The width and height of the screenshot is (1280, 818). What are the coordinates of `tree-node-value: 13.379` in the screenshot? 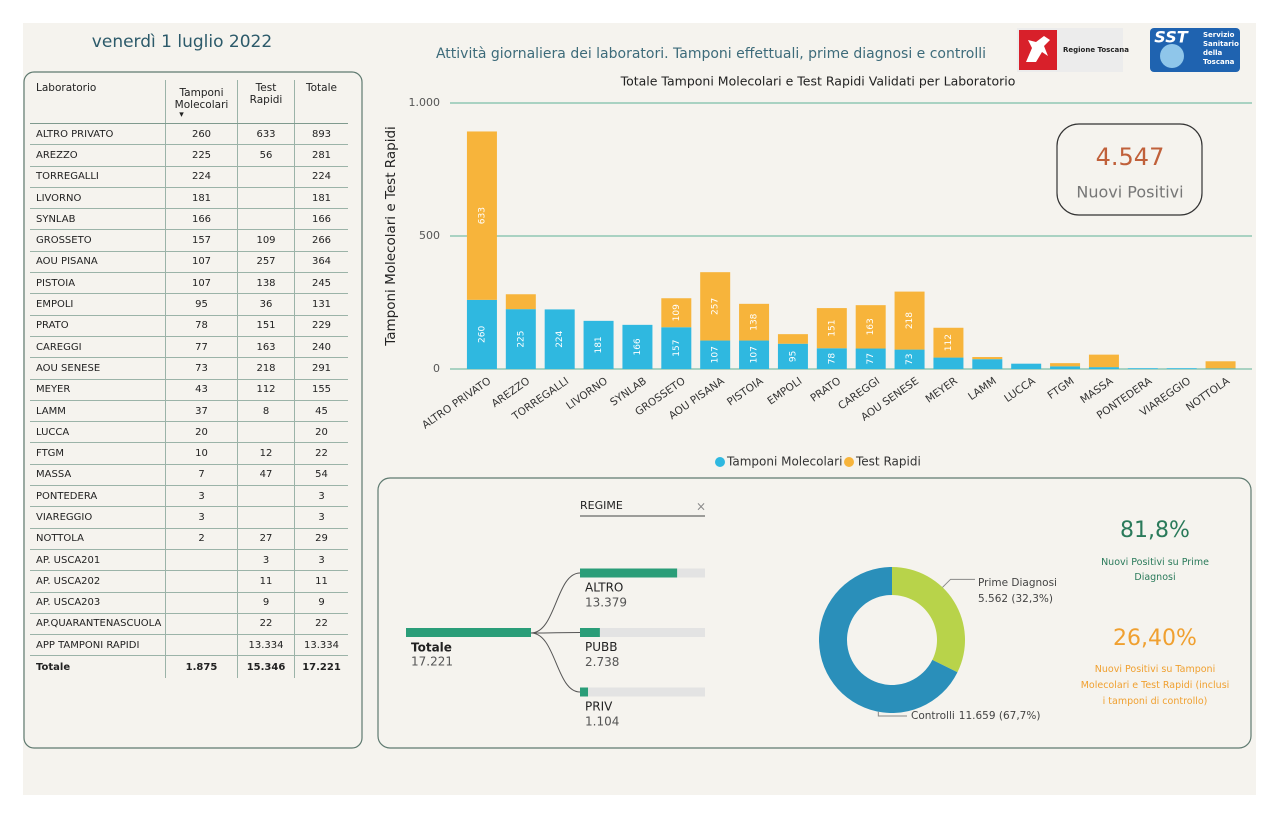 It's located at (606, 603).